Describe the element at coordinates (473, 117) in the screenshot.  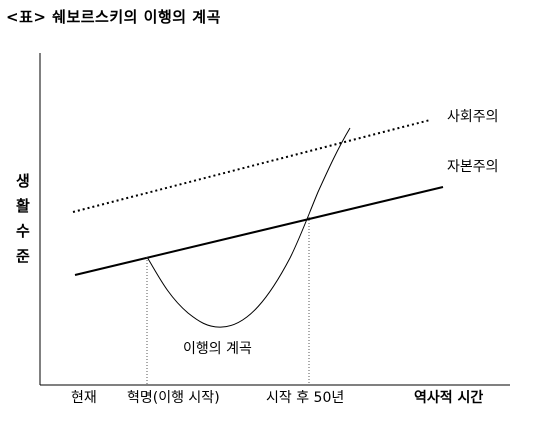
I see `socialism-label: 사회주의` at that location.